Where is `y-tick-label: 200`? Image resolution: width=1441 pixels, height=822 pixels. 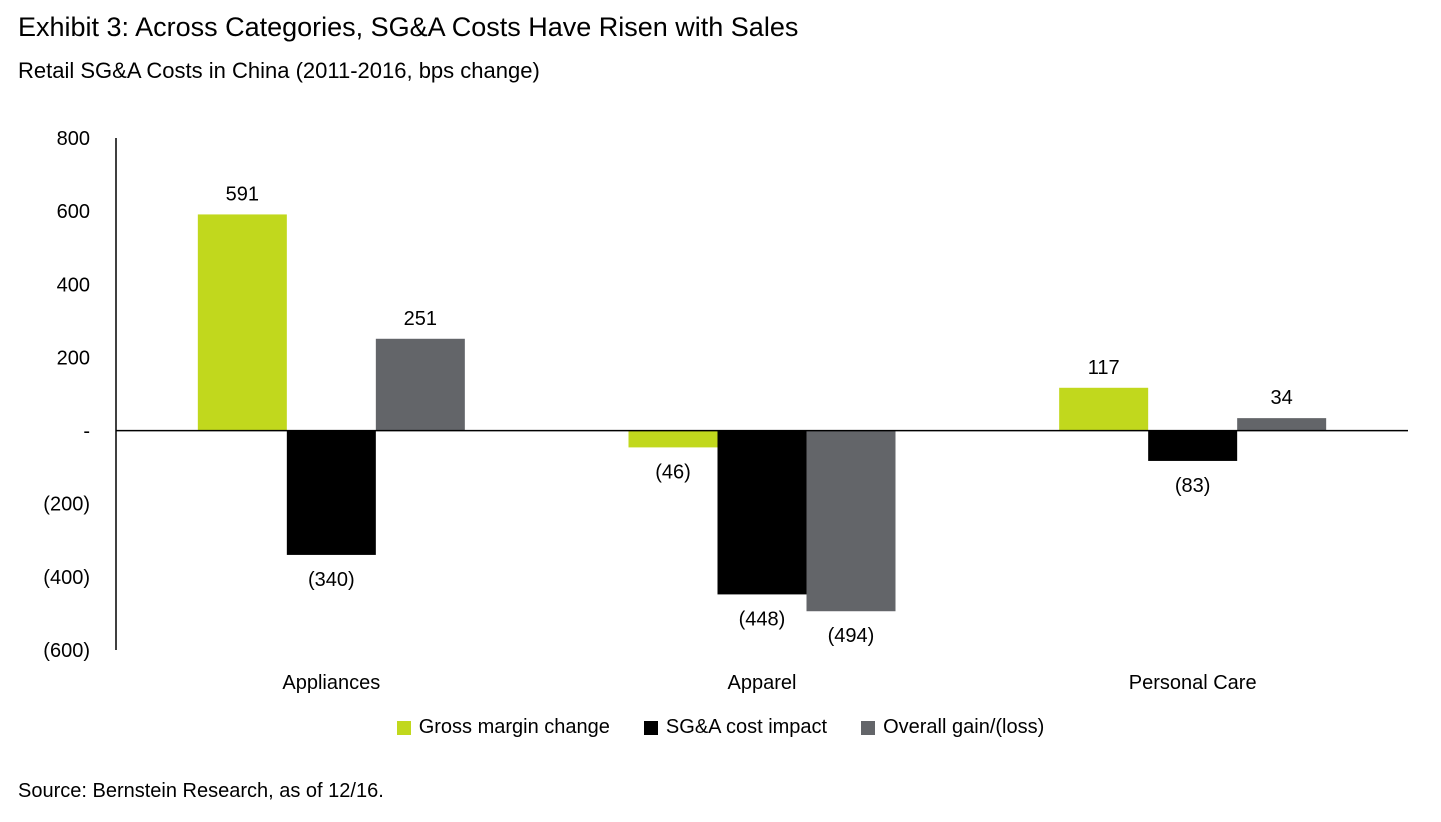 y-tick-label: 200 is located at coordinates (73, 358).